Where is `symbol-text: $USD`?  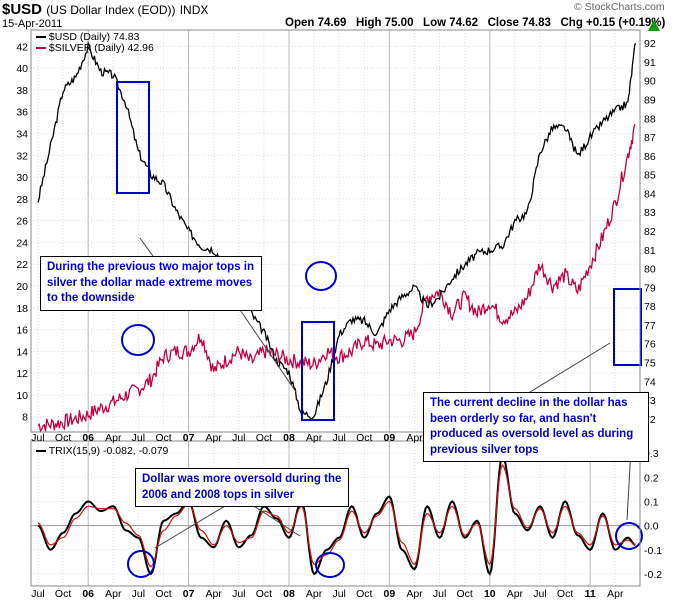 symbol-text: $USD is located at coordinates (22, 9).